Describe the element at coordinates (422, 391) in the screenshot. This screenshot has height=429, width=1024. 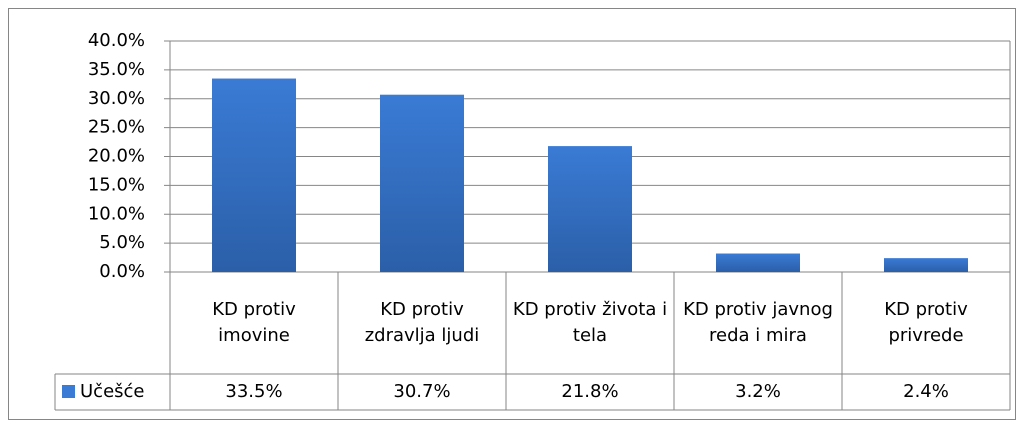
I see `value-label: 30.7%` at that location.